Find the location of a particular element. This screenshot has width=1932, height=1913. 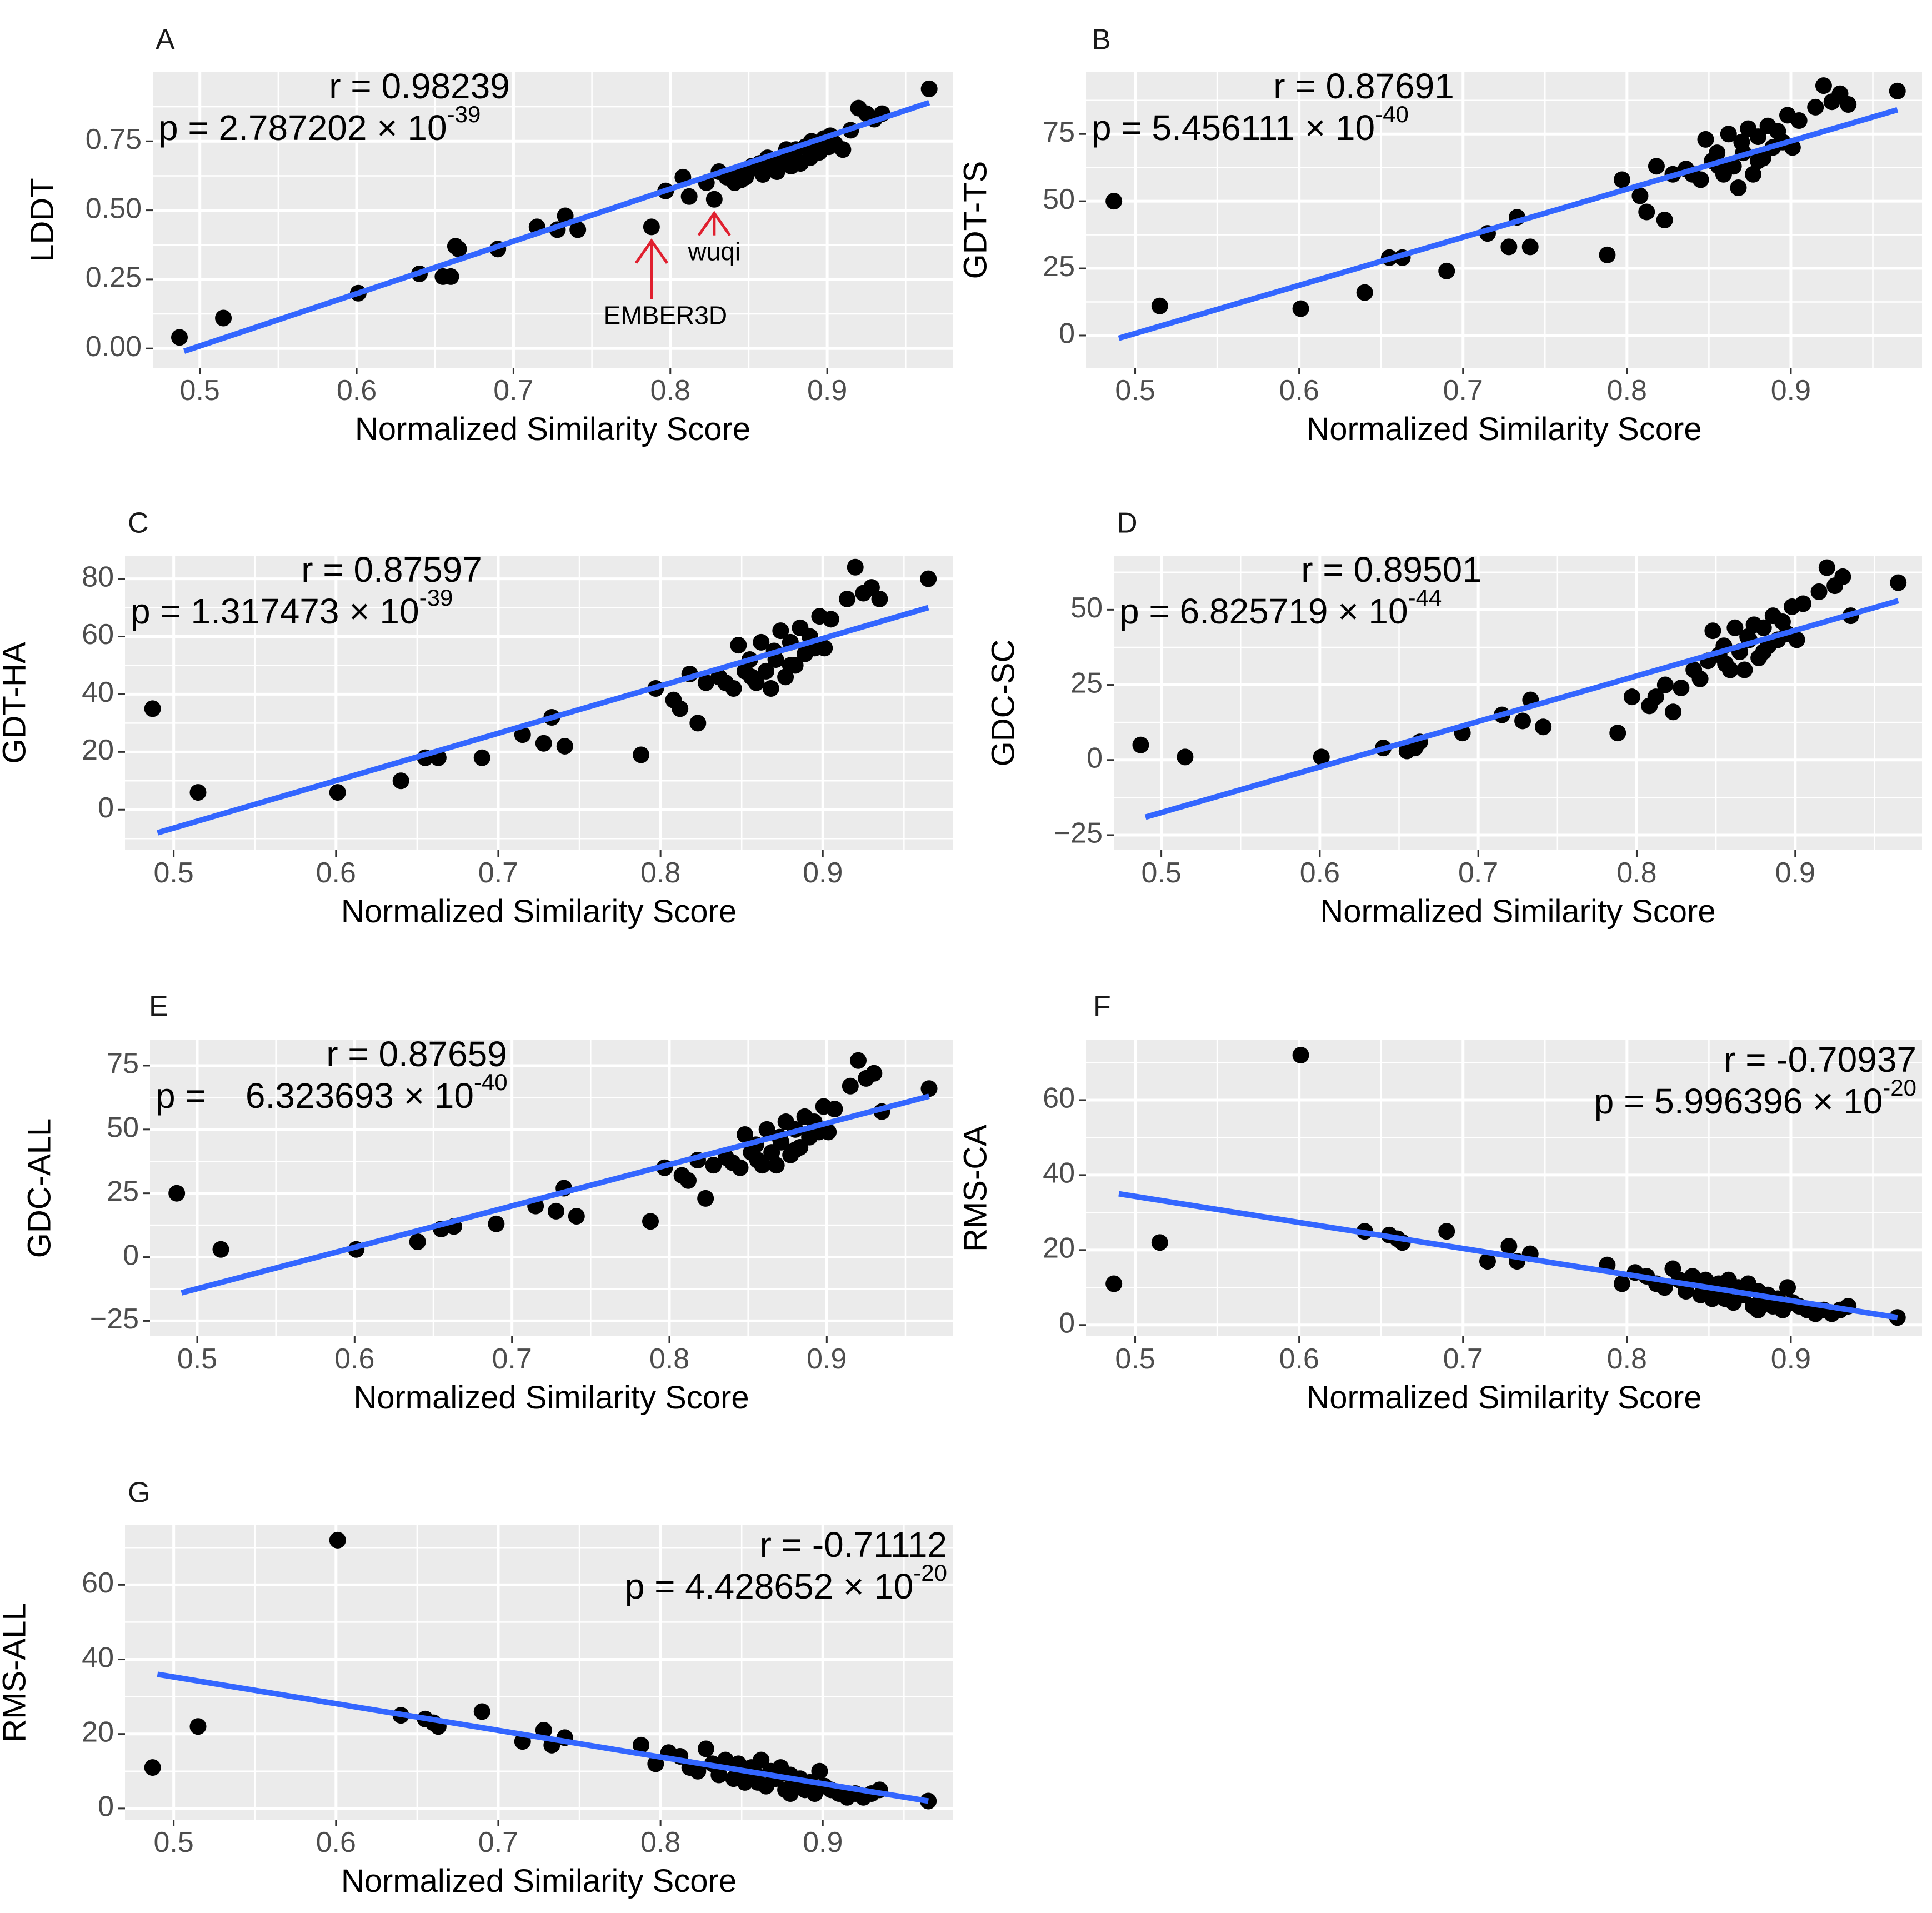

panel-title: A is located at coordinates (165, 40).